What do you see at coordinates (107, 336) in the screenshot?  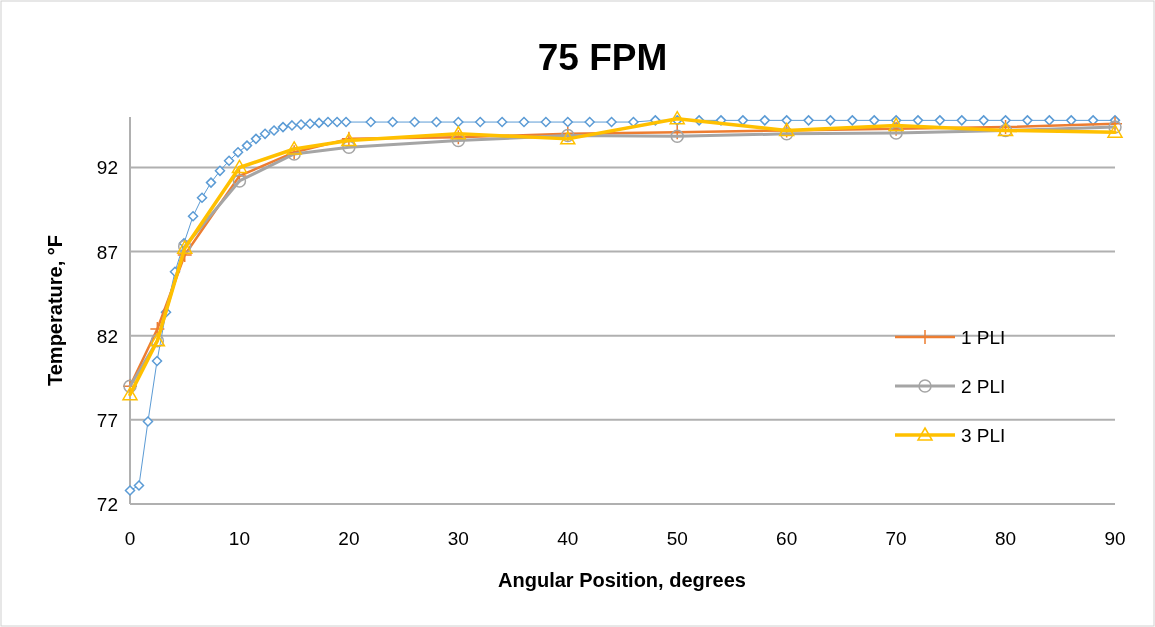 I see `y-tick-label: 82` at bounding box center [107, 336].